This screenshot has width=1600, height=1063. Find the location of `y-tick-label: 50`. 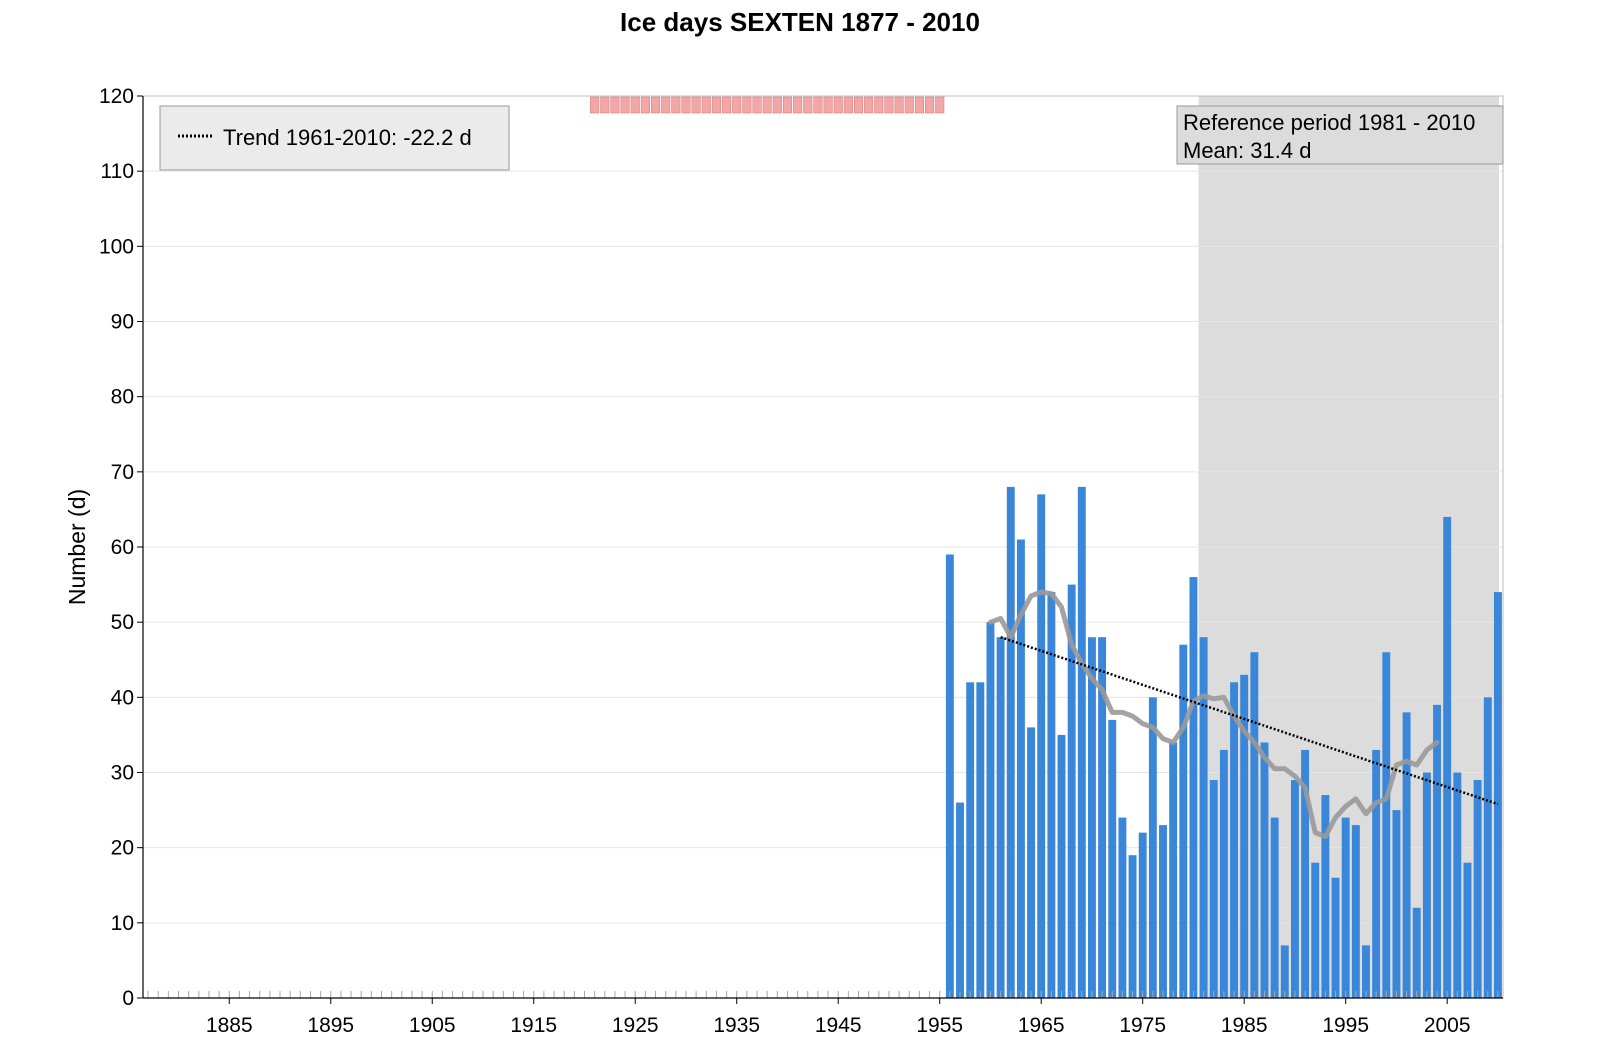

y-tick-label: 50 is located at coordinates (122, 622).